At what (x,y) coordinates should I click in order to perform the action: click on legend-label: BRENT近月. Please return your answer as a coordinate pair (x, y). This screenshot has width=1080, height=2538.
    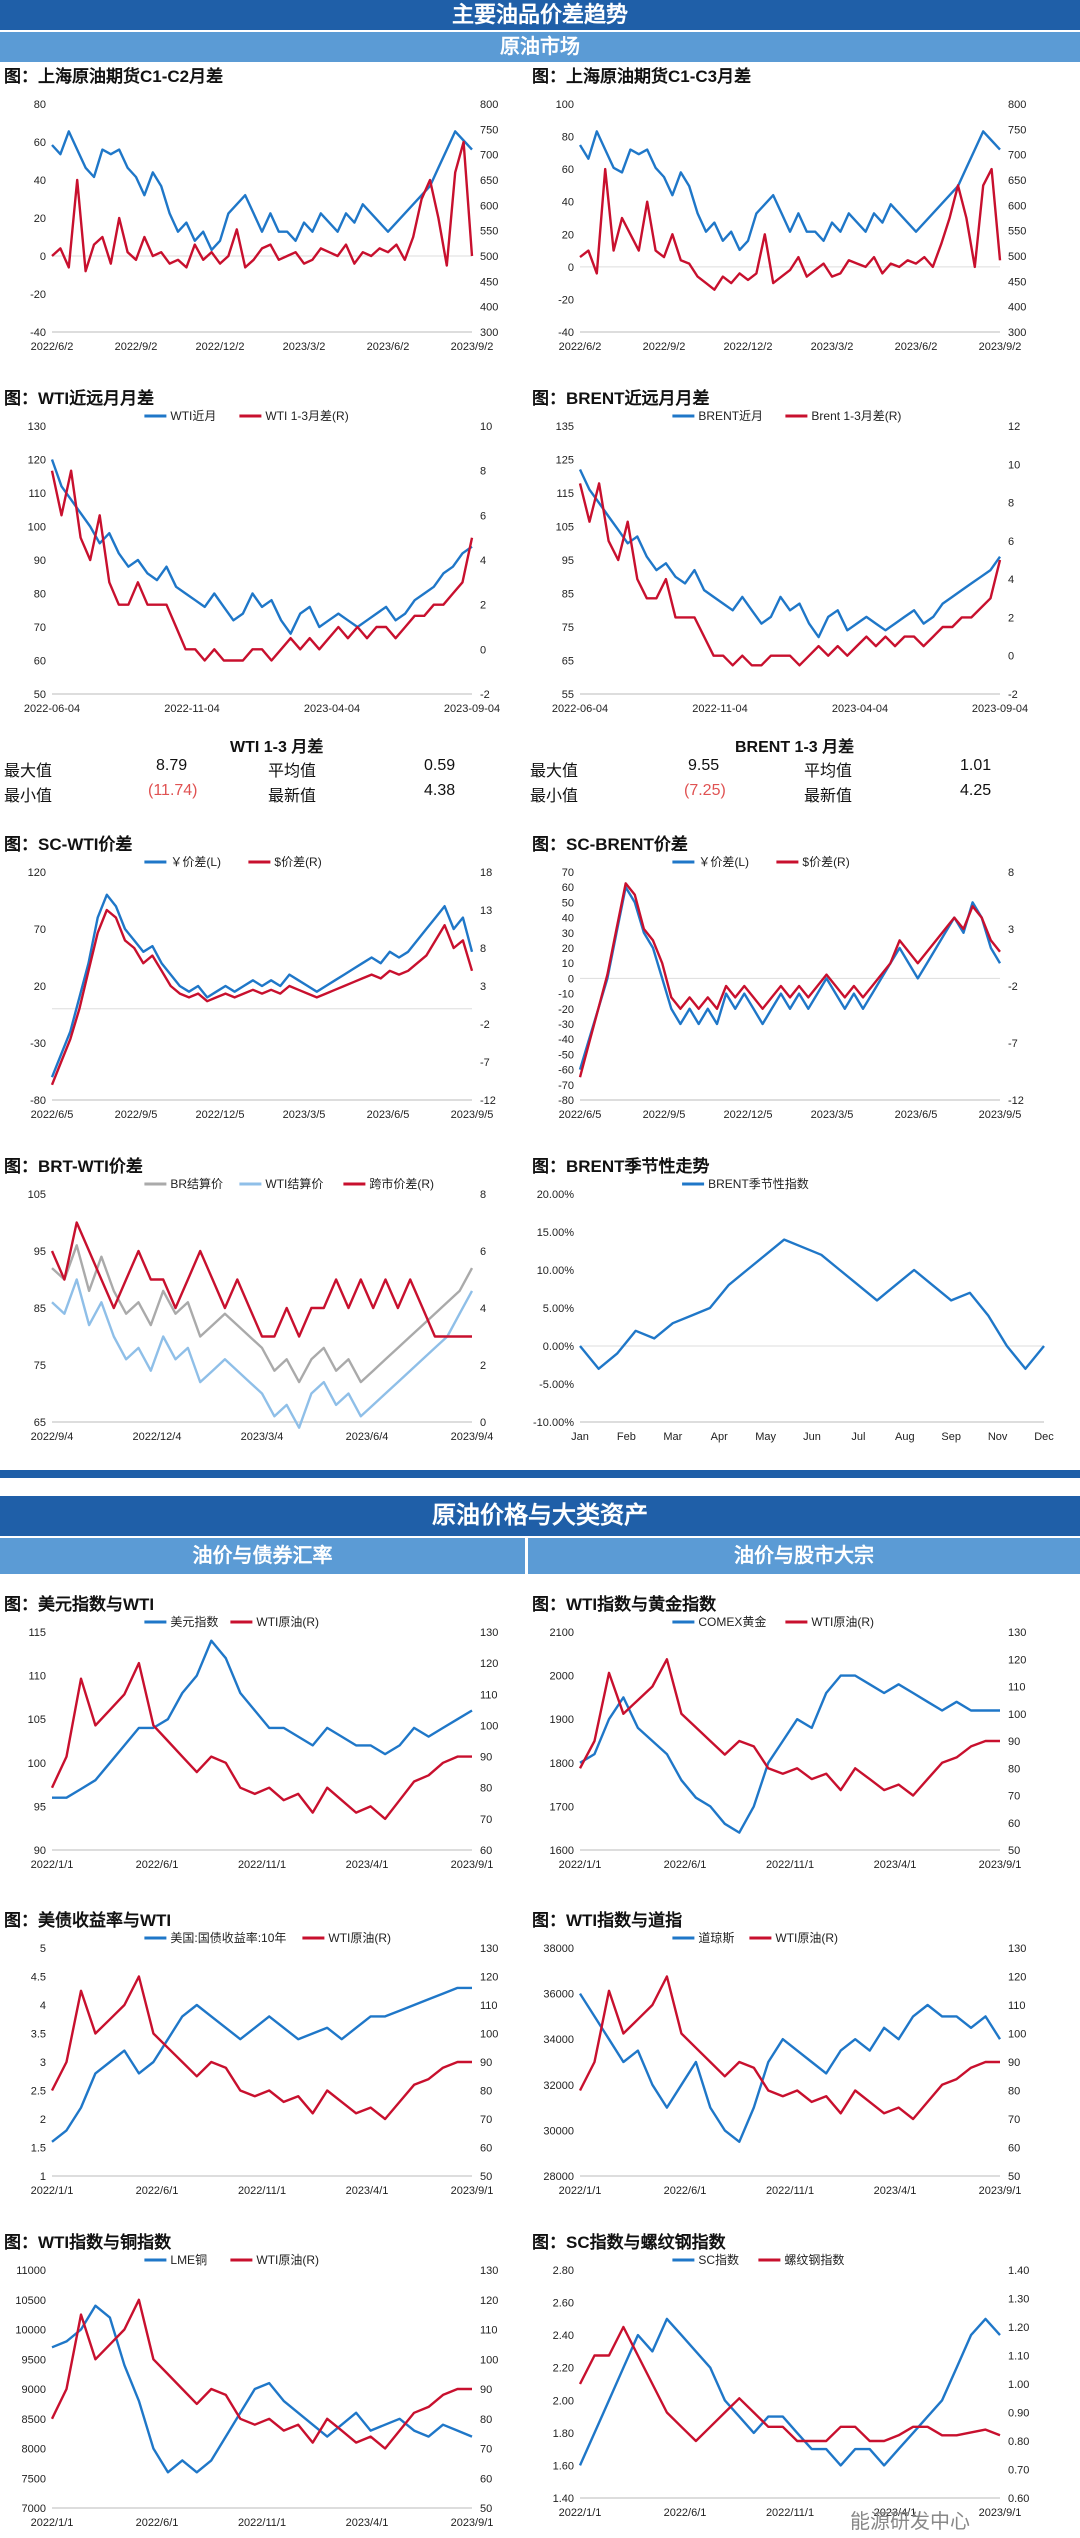
    Looking at the image, I should click on (730, 416).